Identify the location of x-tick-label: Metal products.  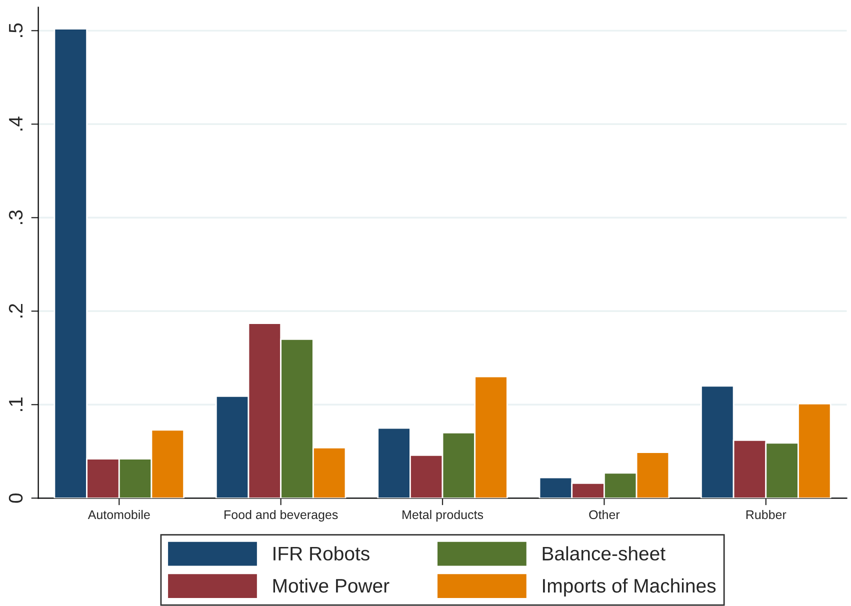
(443, 516).